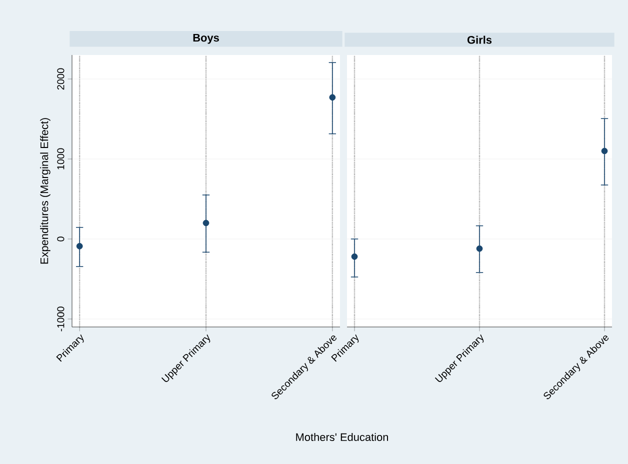 This screenshot has width=628, height=464. I want to click on chart-title: Girls, so click(479, 40).